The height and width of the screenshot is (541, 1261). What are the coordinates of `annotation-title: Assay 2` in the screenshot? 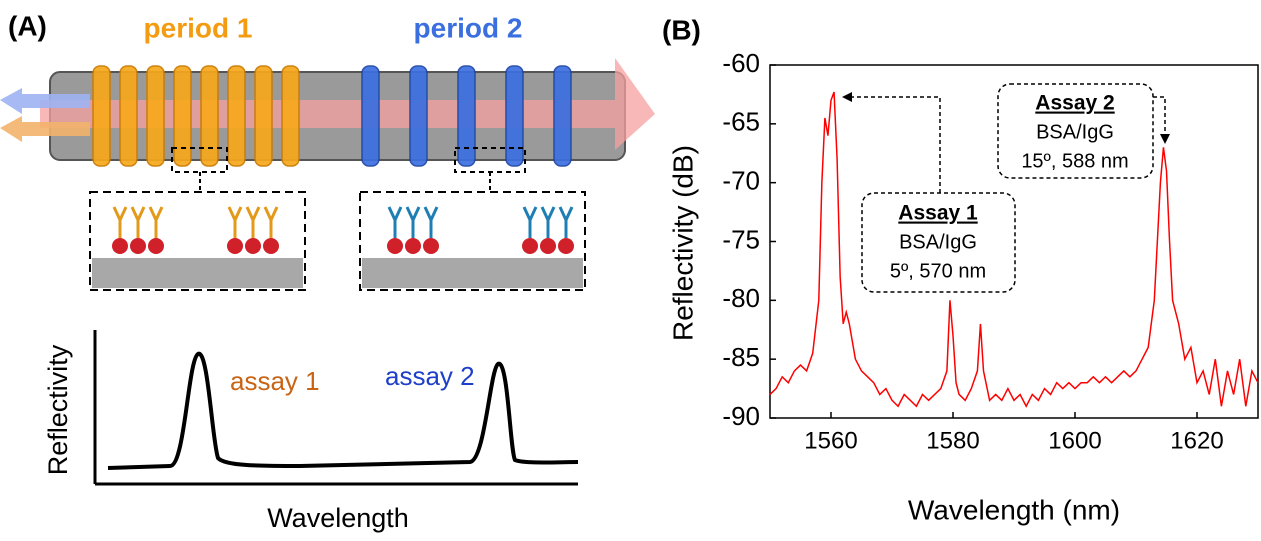 It's located at (1074, 103).